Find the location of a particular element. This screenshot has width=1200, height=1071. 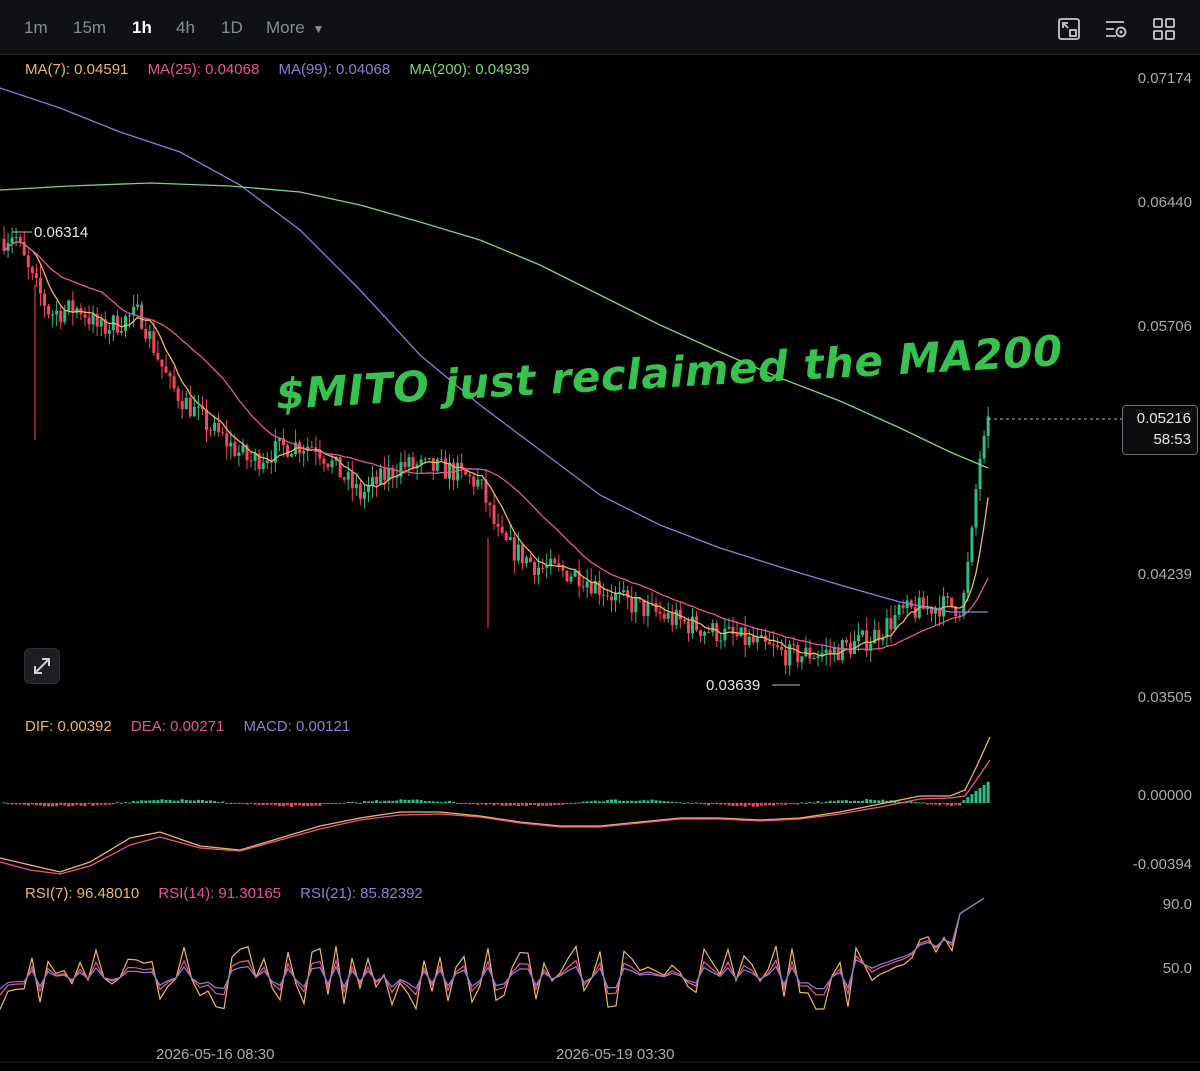

indicator-settings-icon is located at coordinates (1116, 29).